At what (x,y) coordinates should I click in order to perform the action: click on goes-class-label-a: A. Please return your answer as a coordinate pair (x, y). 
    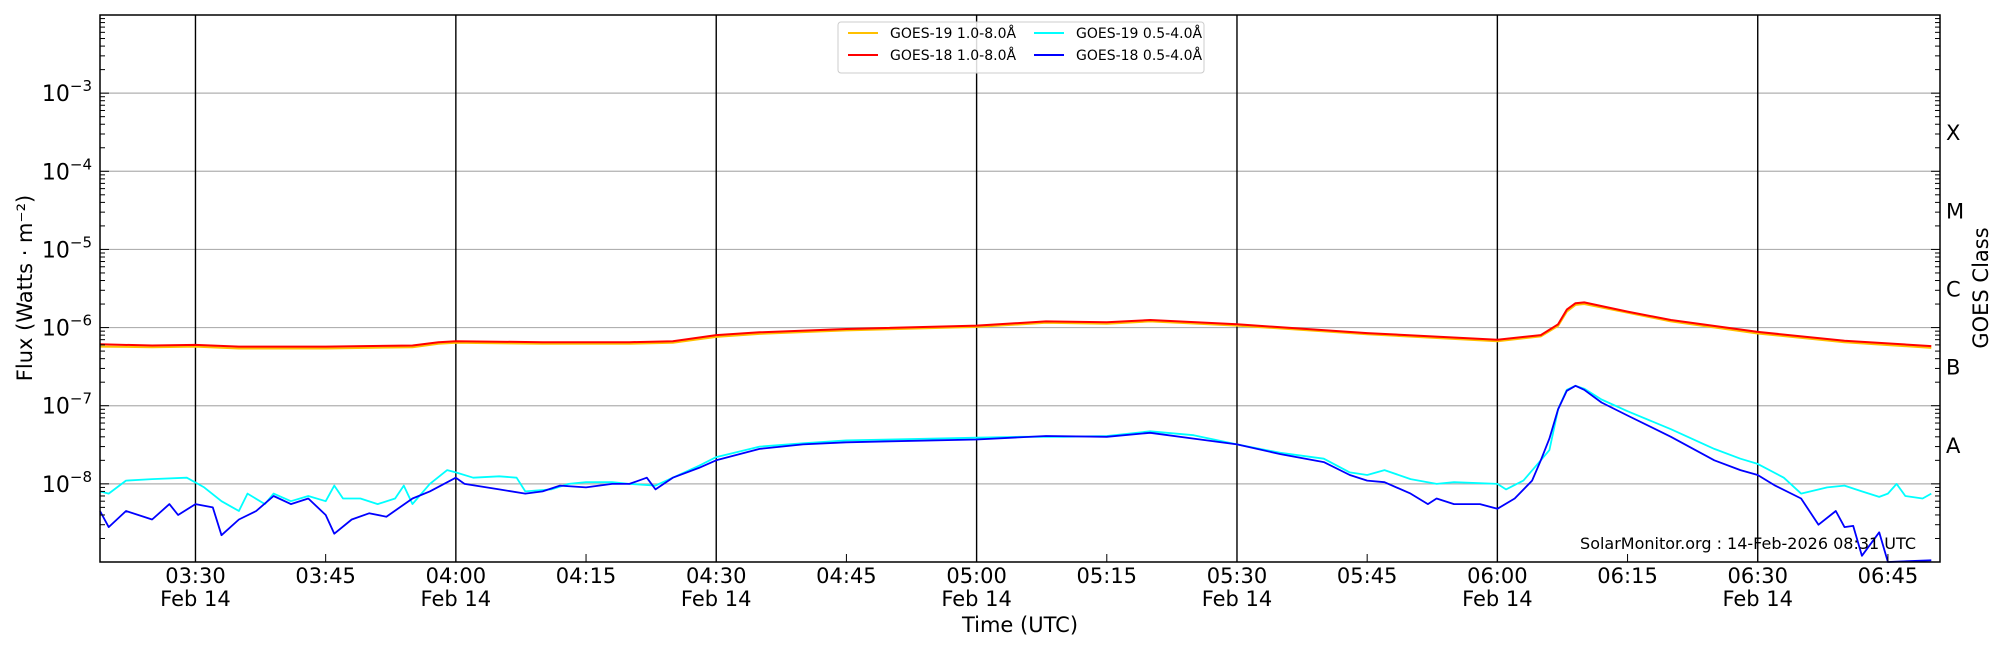
    Looking at the image, I should click on (1953, 446).